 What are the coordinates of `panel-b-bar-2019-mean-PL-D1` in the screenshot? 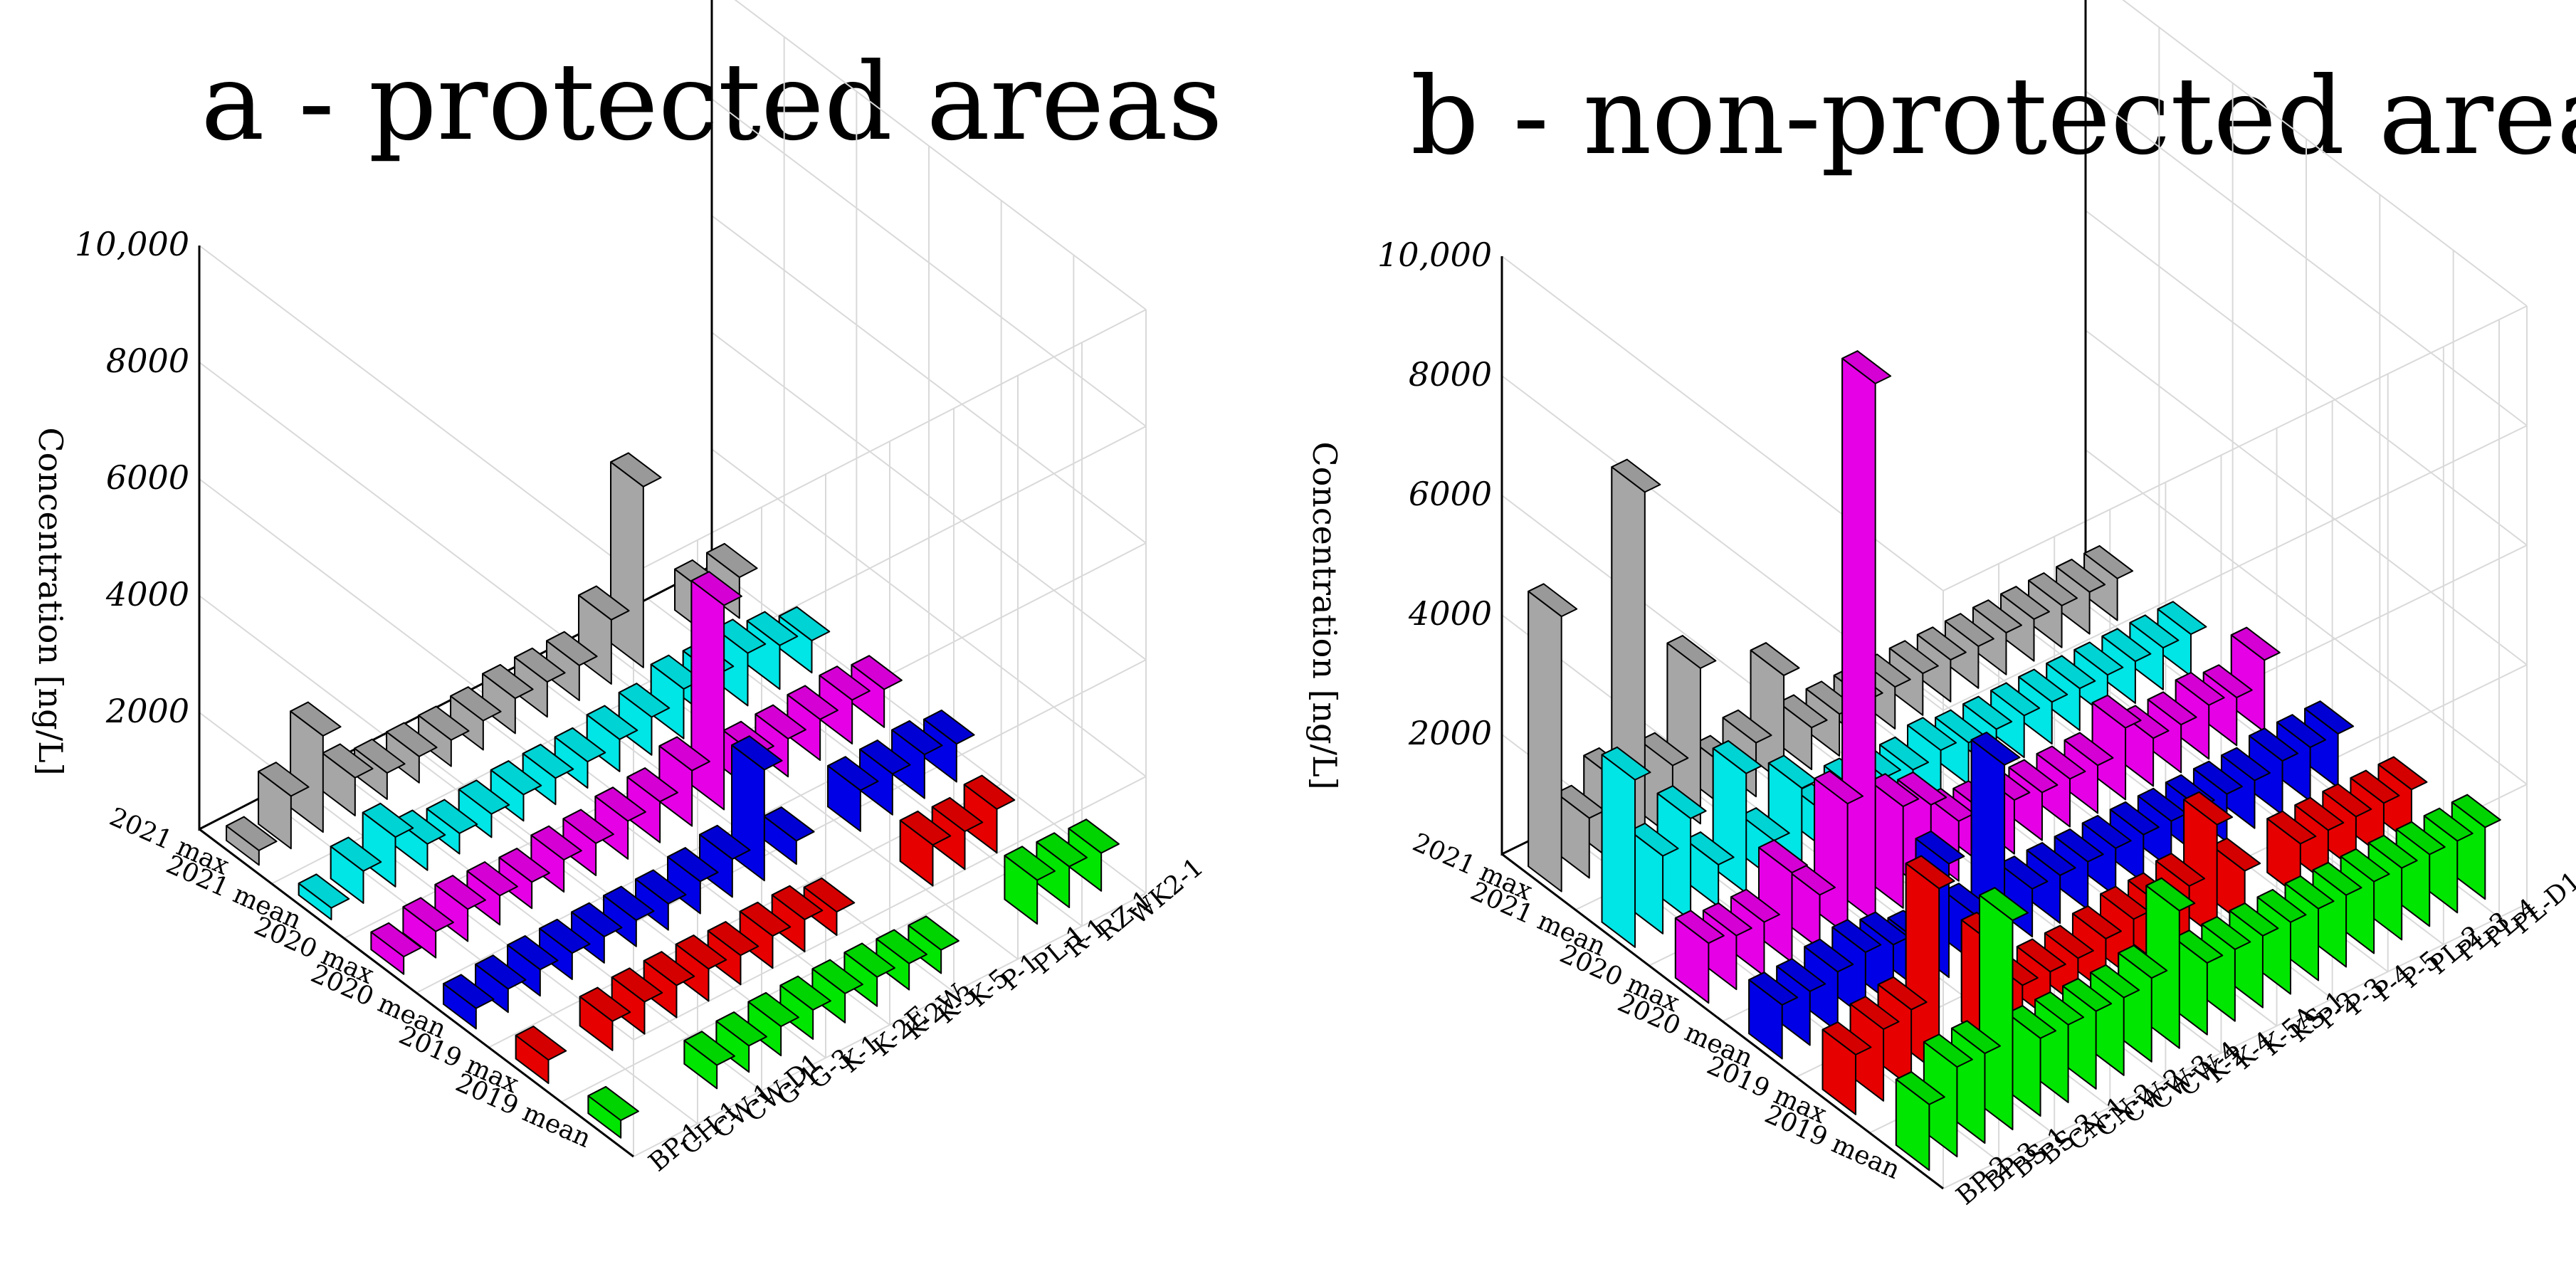 It's located at (2476, 847).